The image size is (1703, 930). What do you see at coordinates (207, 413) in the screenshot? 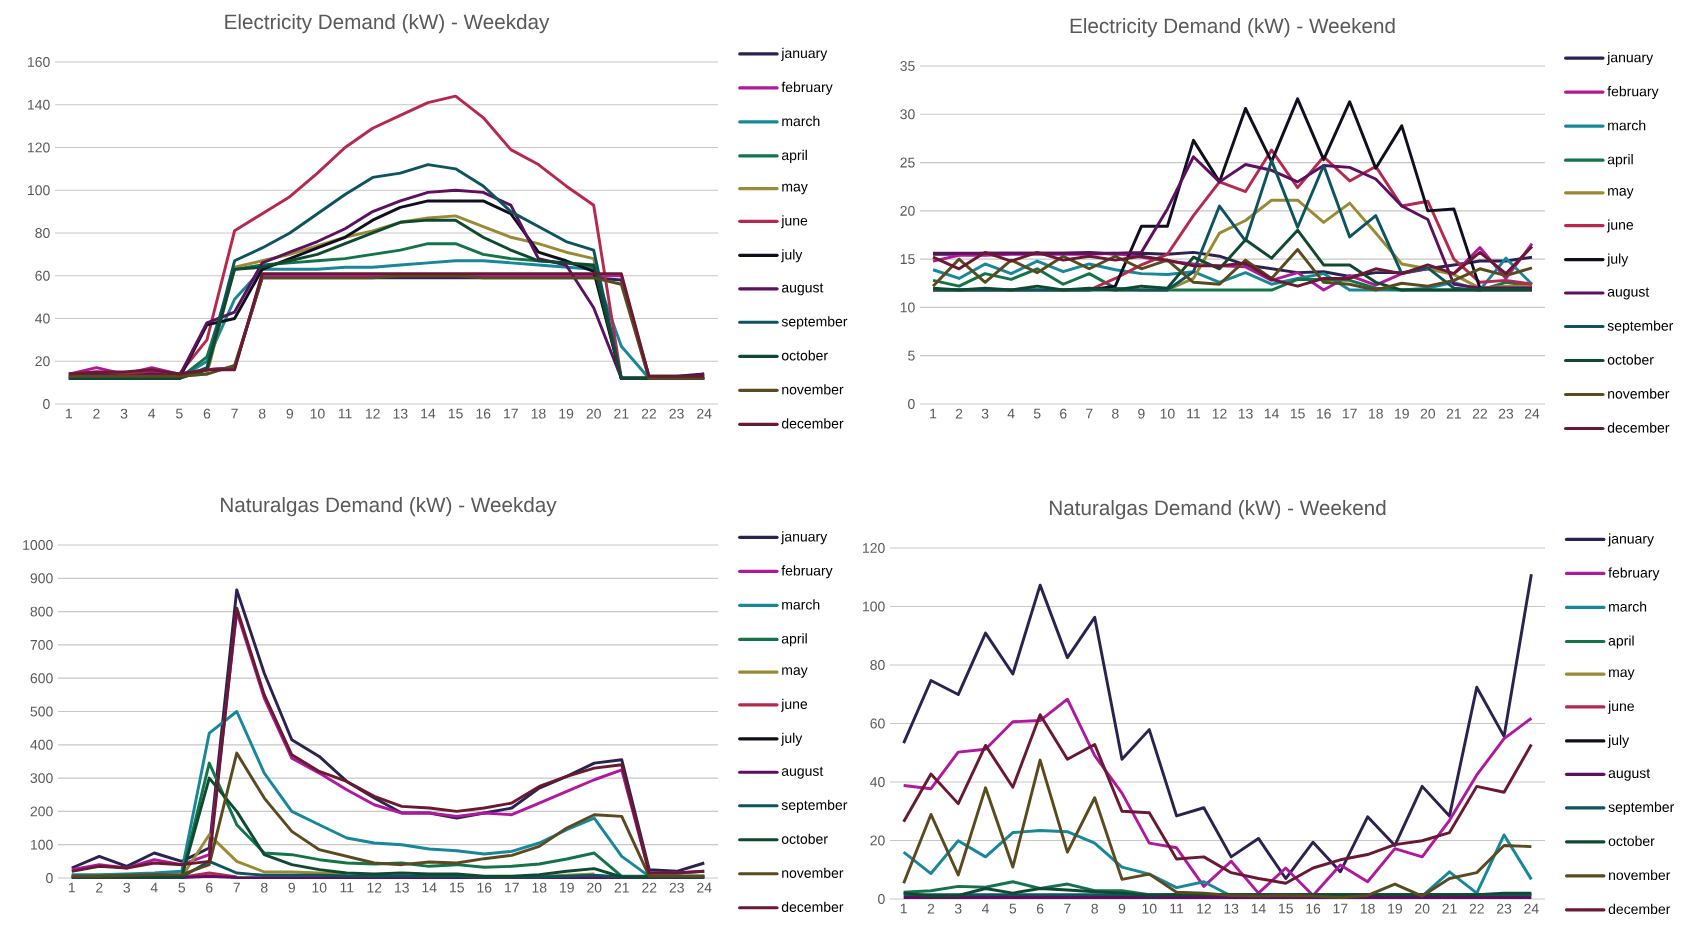
I see `x-tick-label: 6` at bounding box center [207, 413].